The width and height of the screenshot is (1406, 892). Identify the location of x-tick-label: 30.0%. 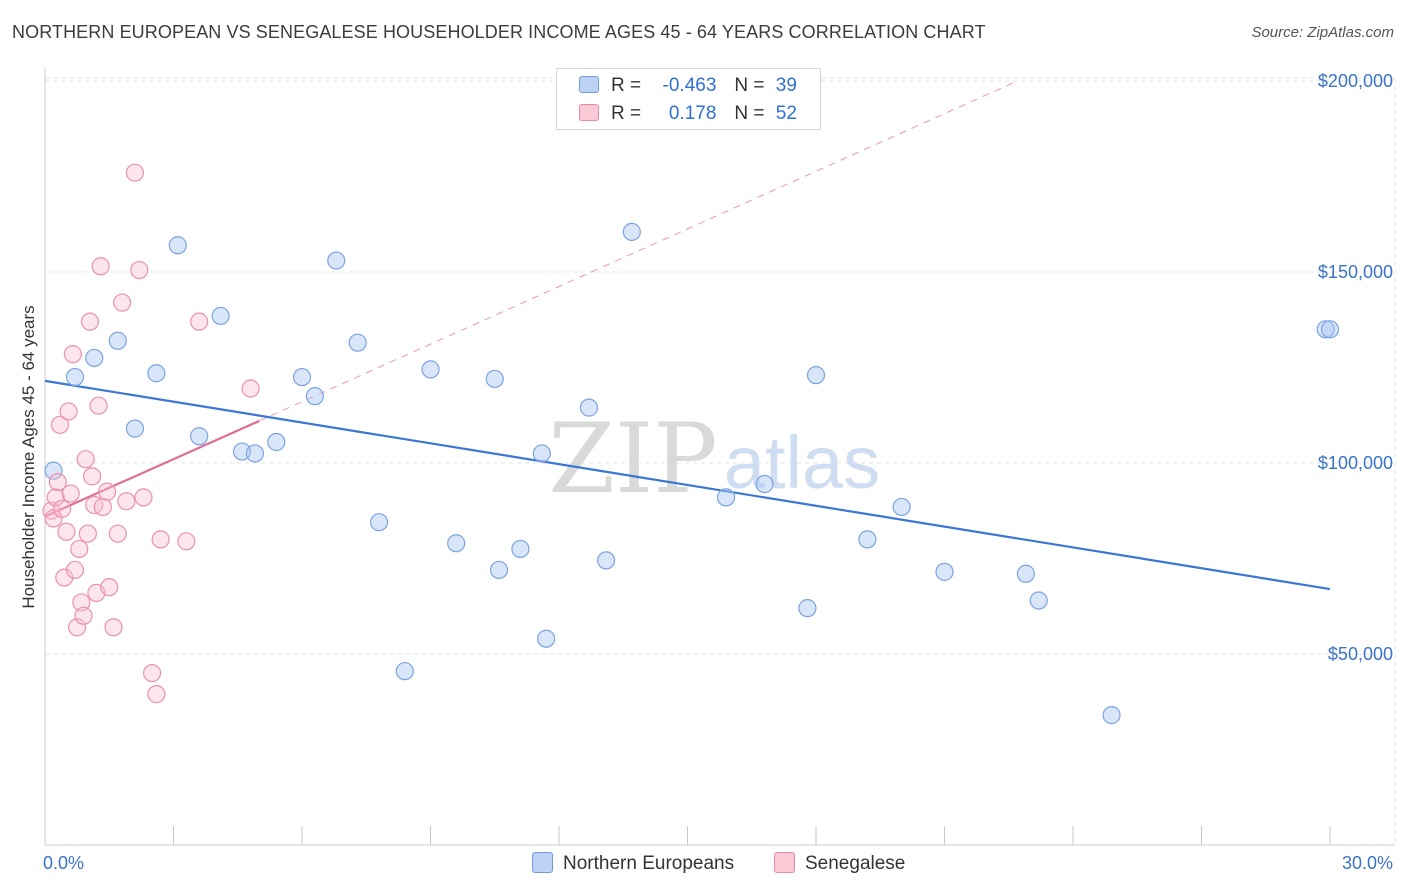
(1367, 863).